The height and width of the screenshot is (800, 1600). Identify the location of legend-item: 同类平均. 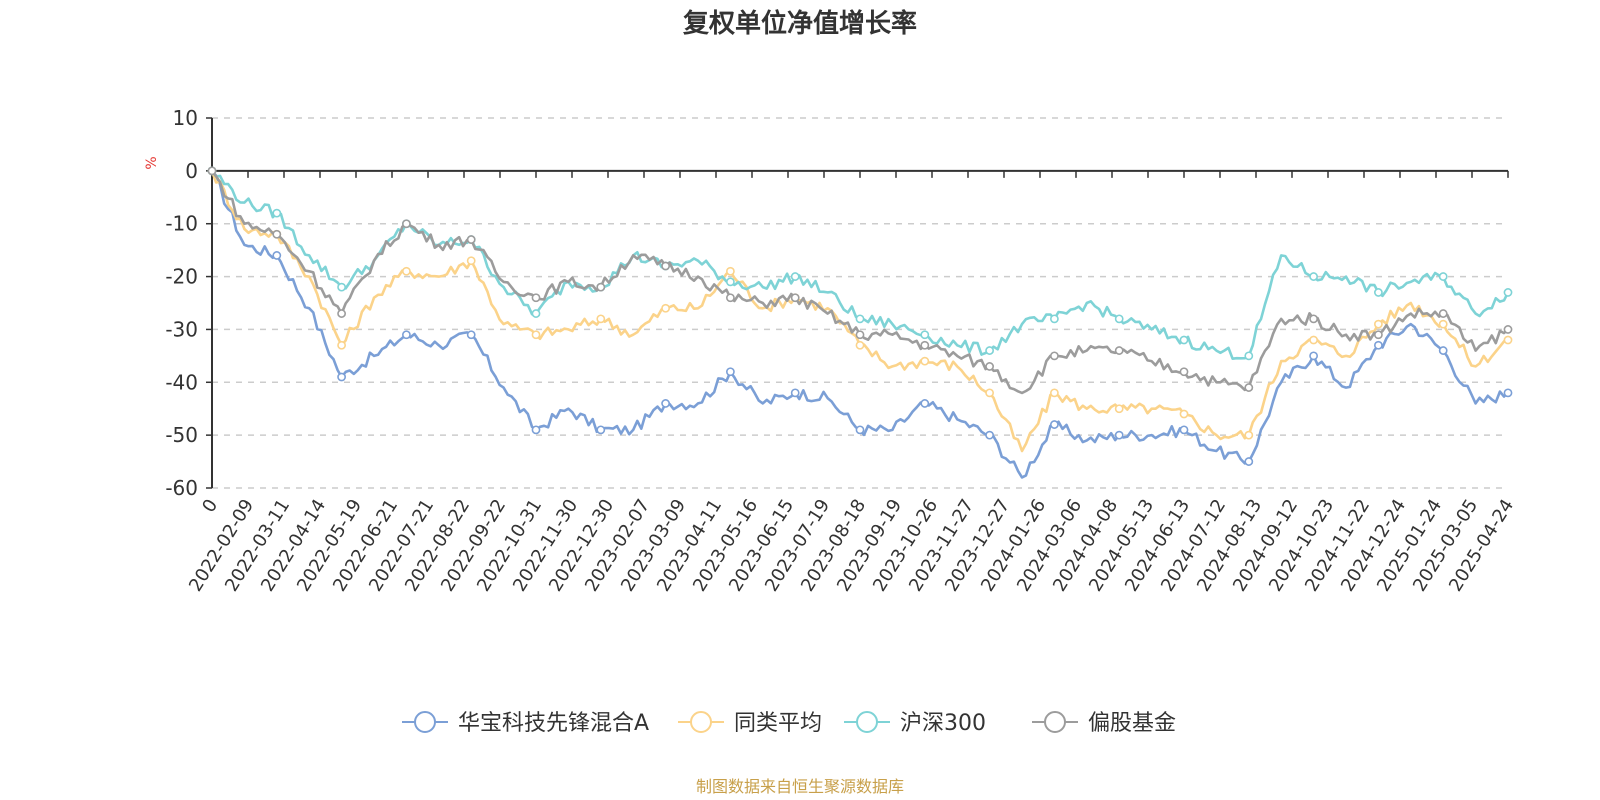
(750, 723).